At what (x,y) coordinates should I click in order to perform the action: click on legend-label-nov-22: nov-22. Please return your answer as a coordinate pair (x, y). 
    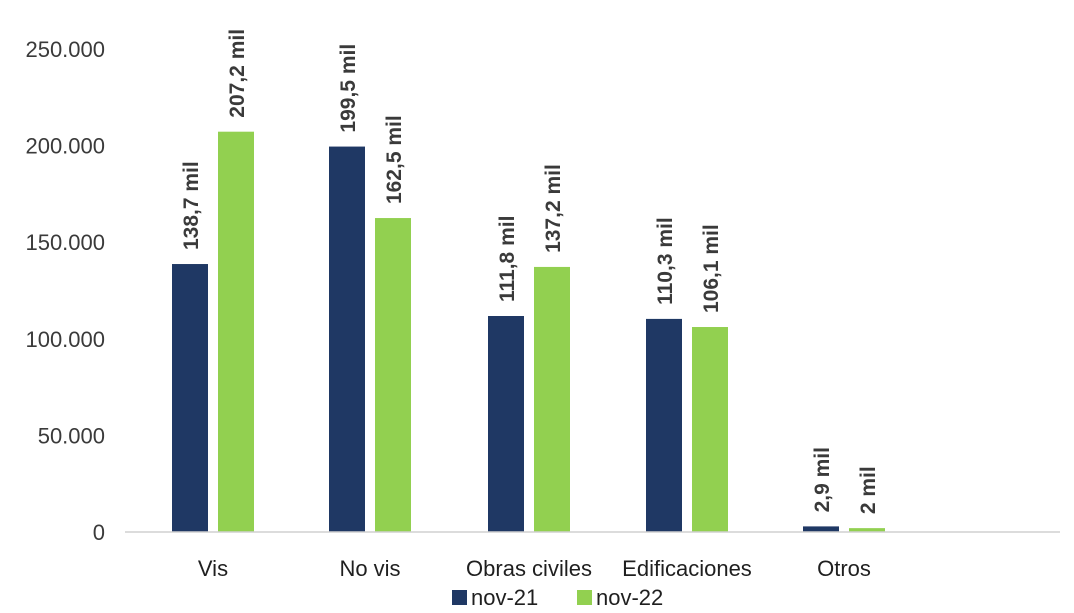
    Looking at the image, I should click on (629, 596).